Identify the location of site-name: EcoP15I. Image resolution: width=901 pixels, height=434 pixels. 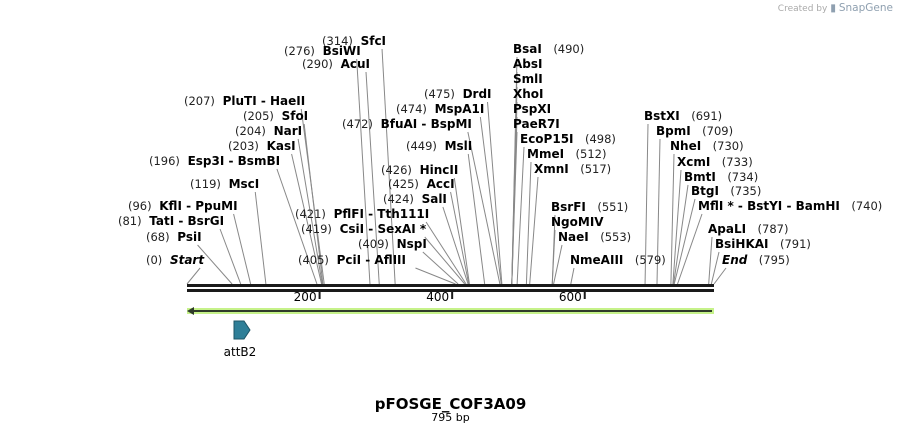
(547, 139).